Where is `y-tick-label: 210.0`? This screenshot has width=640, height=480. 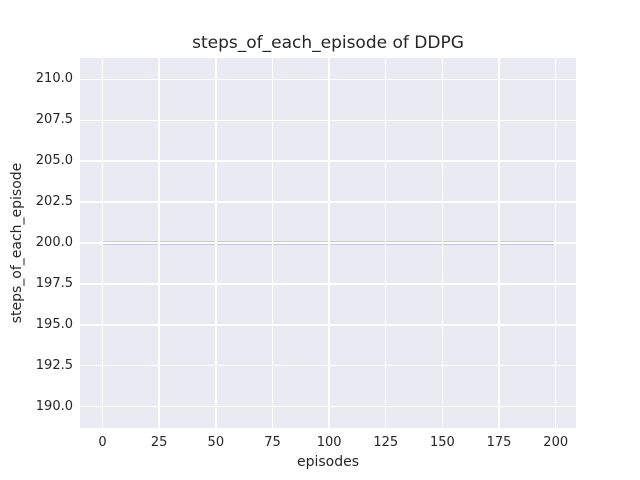
y-tick-label: 210.0 is located at coordinates (54, 79).